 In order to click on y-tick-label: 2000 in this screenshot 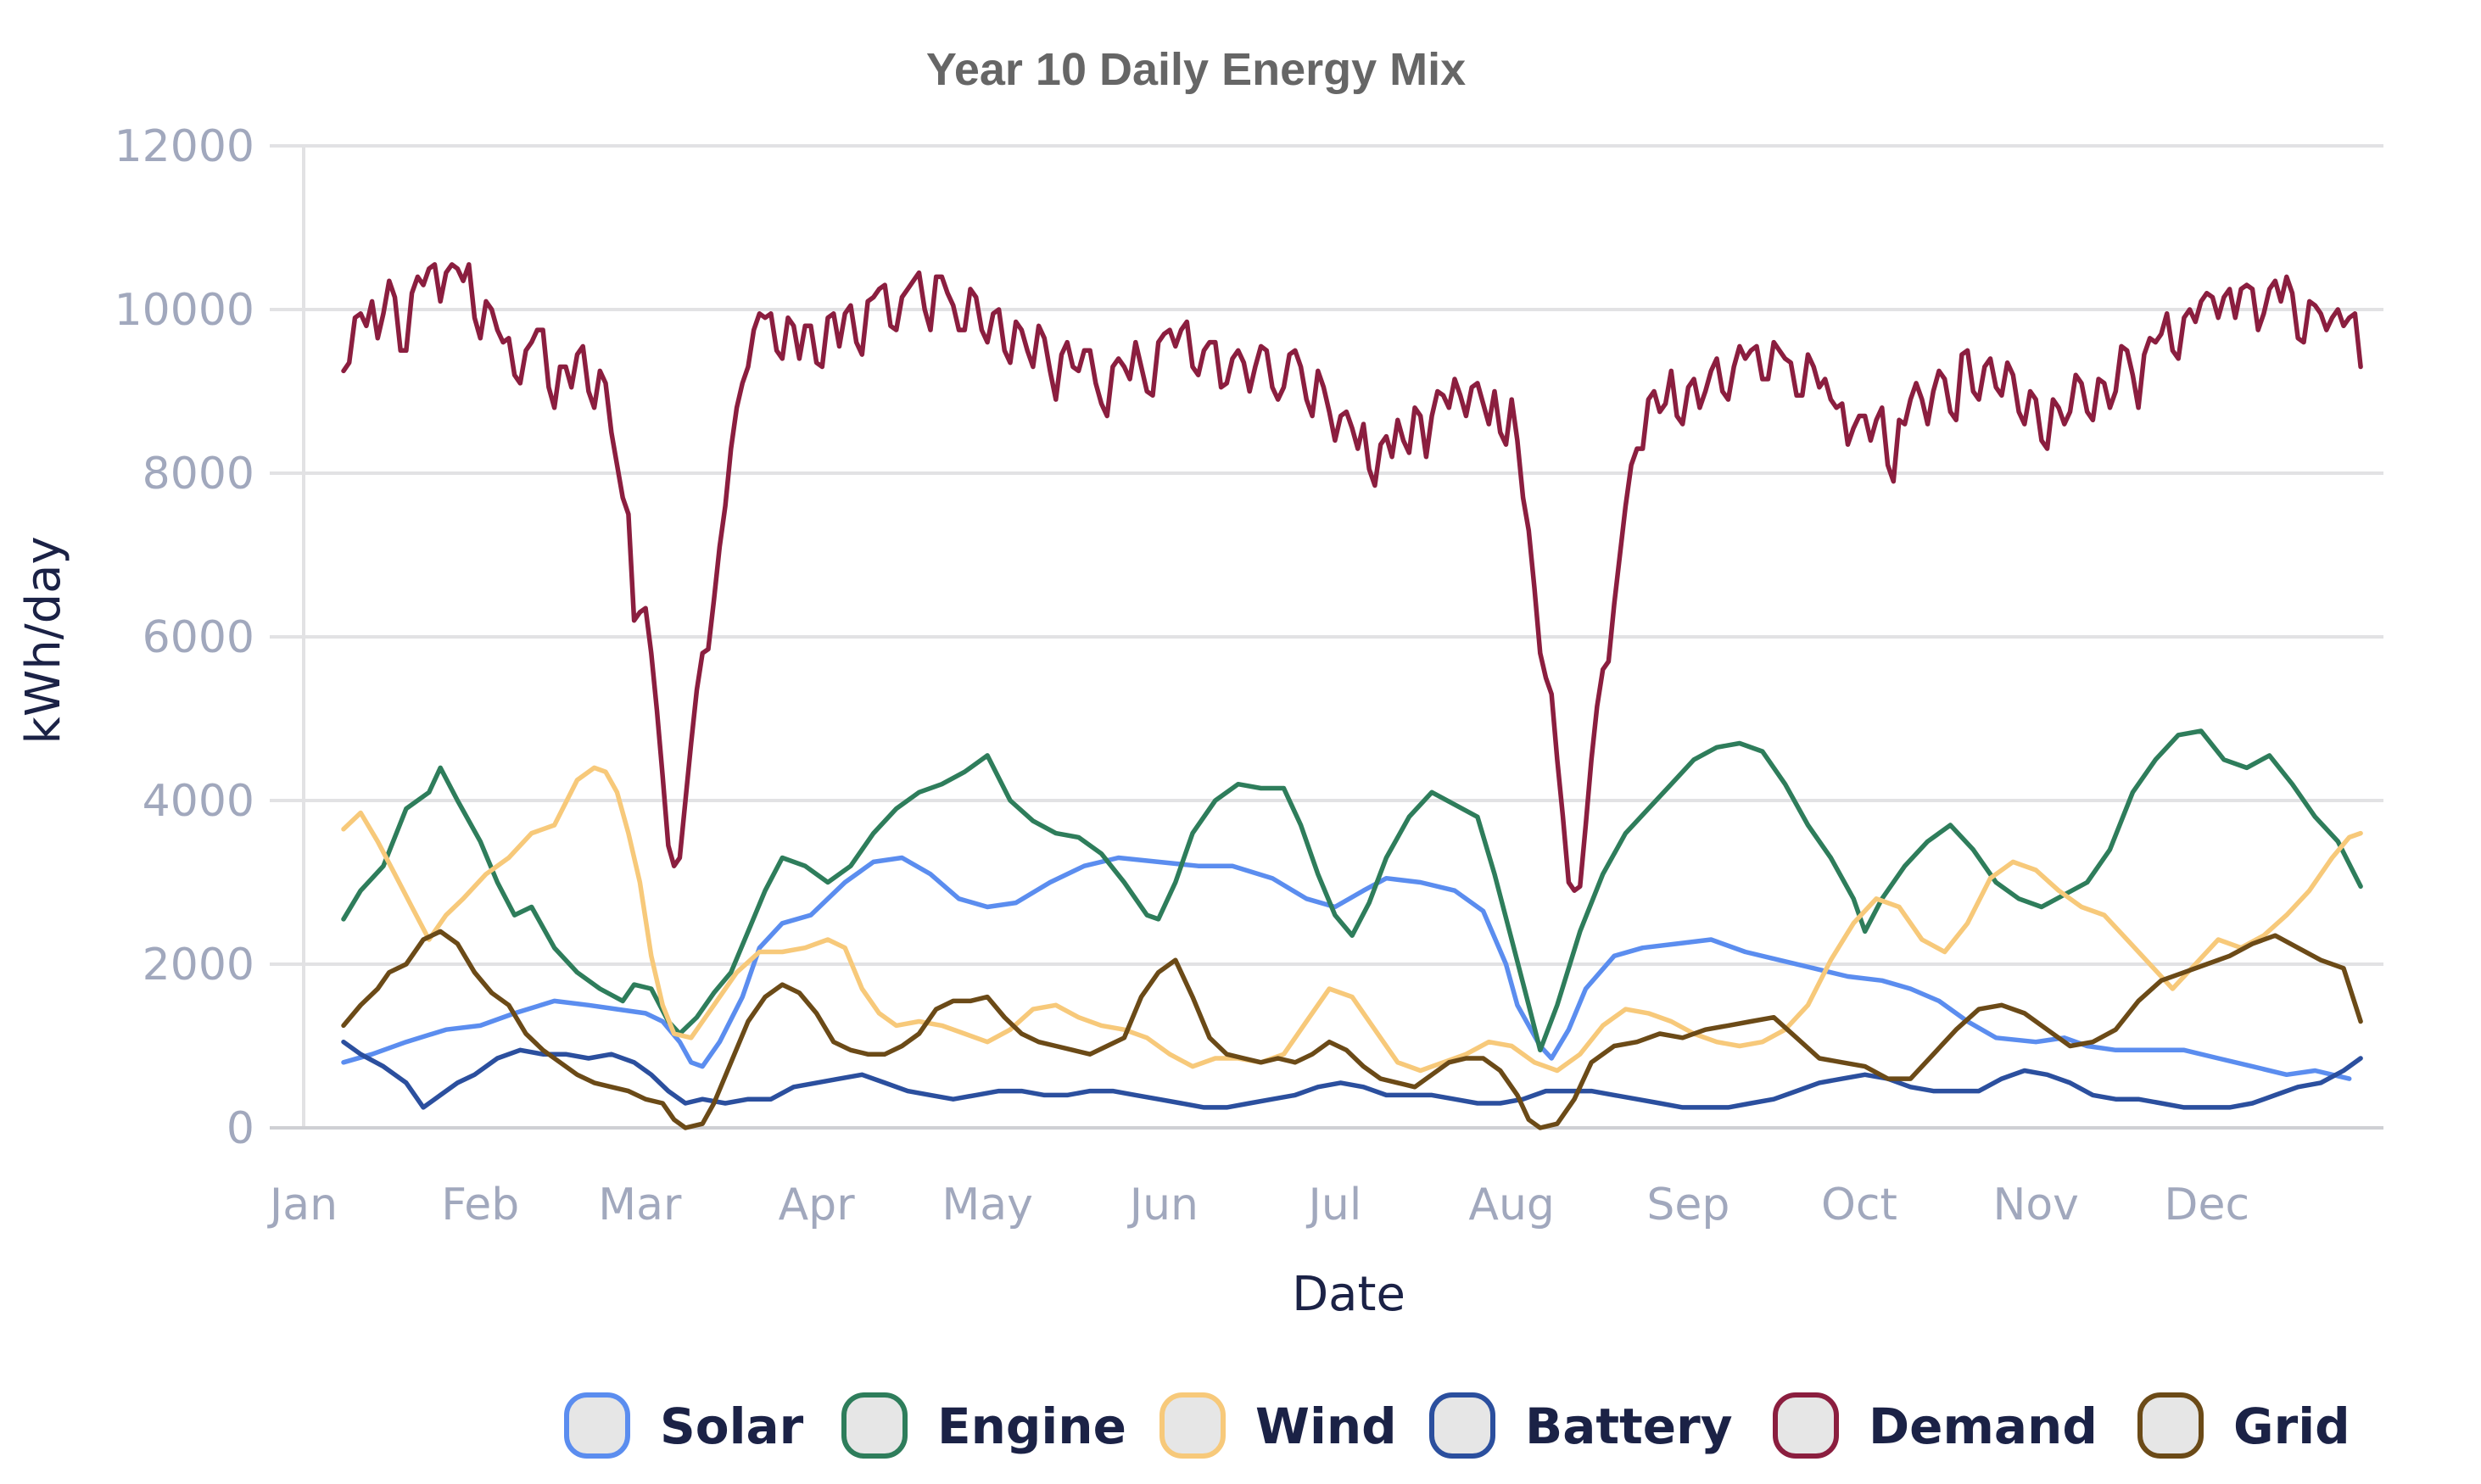, I will do `click(198, 965)`.